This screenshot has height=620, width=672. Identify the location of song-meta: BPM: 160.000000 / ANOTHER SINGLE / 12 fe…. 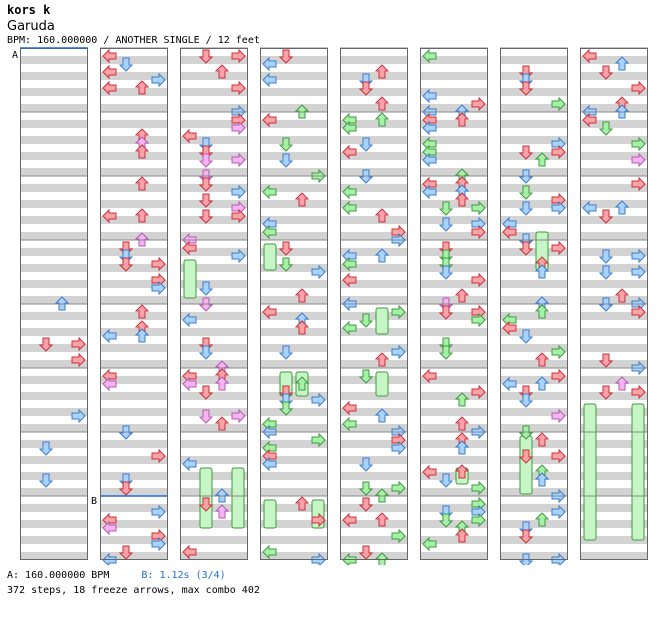
(133, 40).